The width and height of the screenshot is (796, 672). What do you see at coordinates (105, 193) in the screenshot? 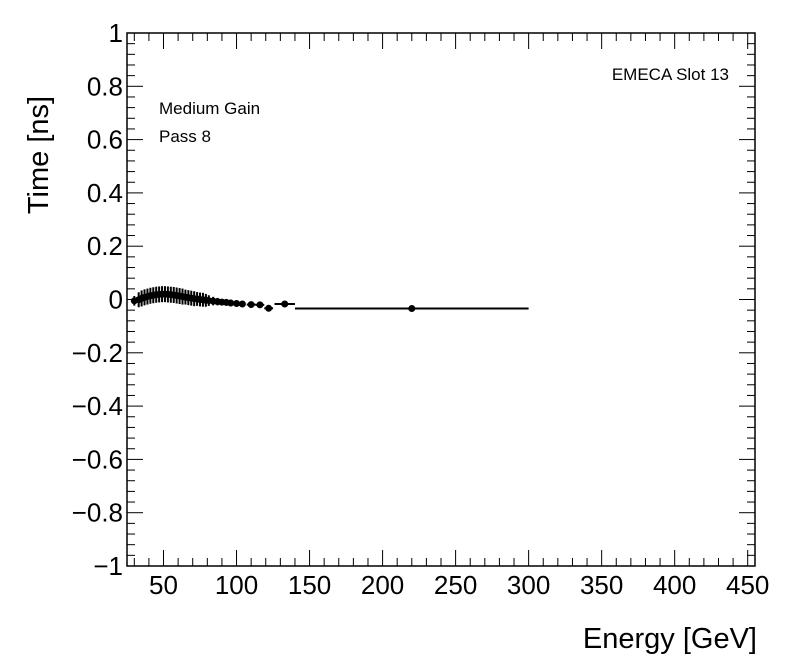
I see `y-tick-label: 0.4` at bounding box center [105, 193].